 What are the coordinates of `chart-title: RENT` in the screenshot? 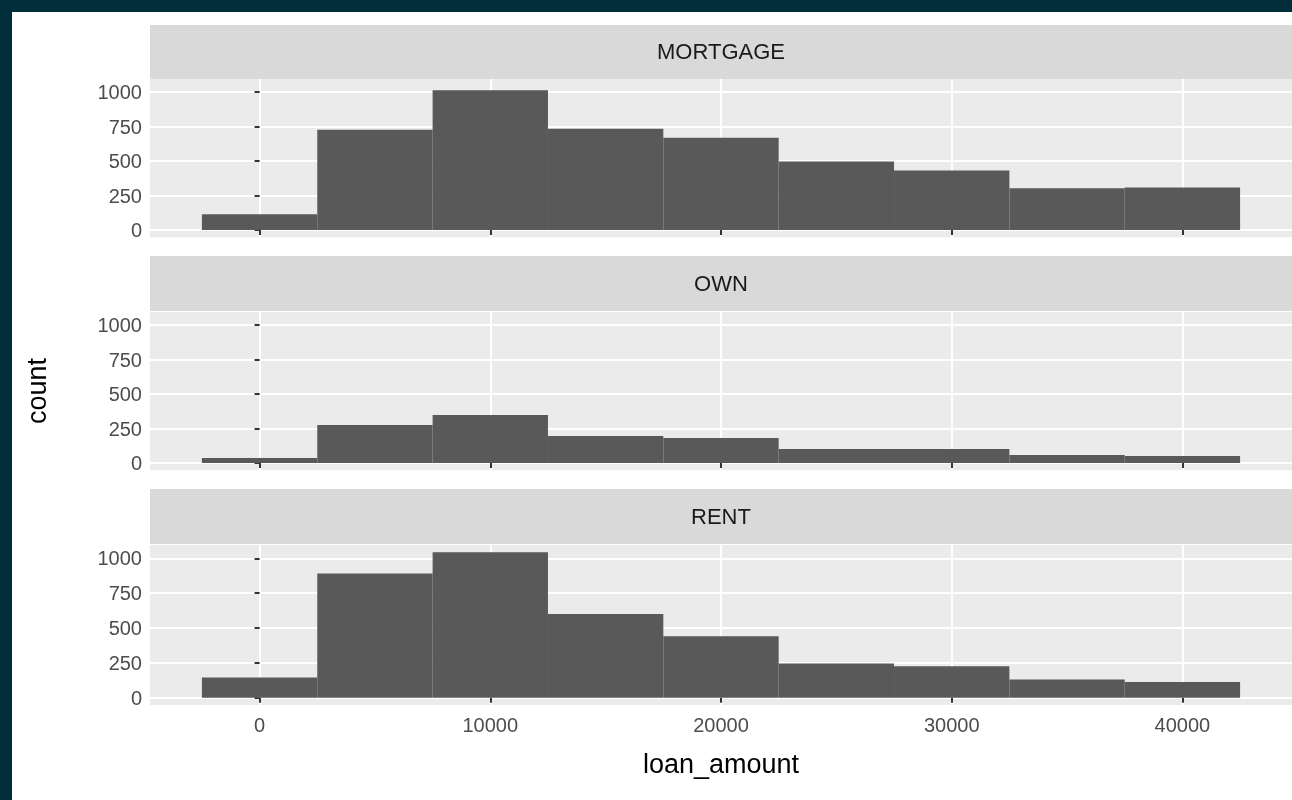 It's located at (721, 516).